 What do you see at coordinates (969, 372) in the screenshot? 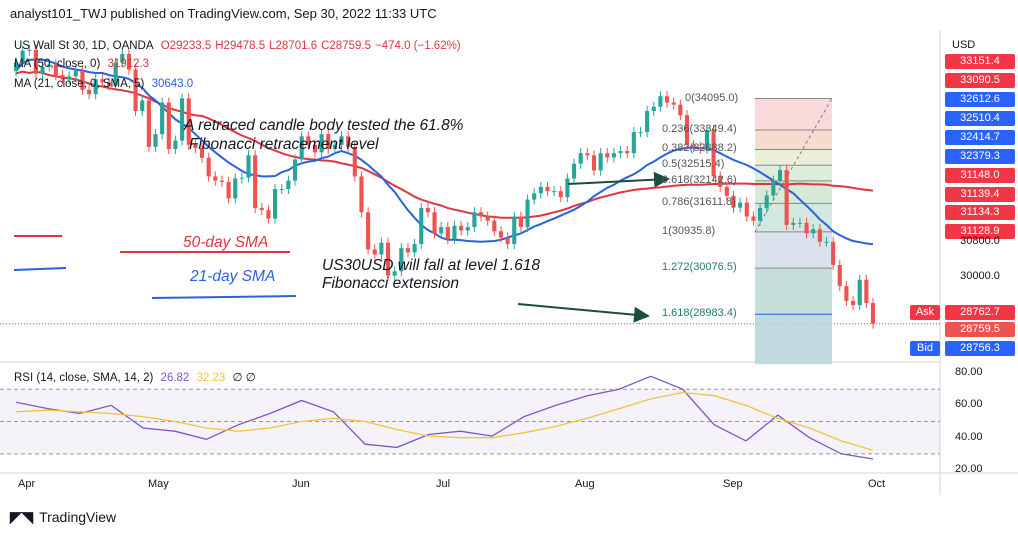
I see `rsi-tick: 80.00` at bounding box center [969, 372].